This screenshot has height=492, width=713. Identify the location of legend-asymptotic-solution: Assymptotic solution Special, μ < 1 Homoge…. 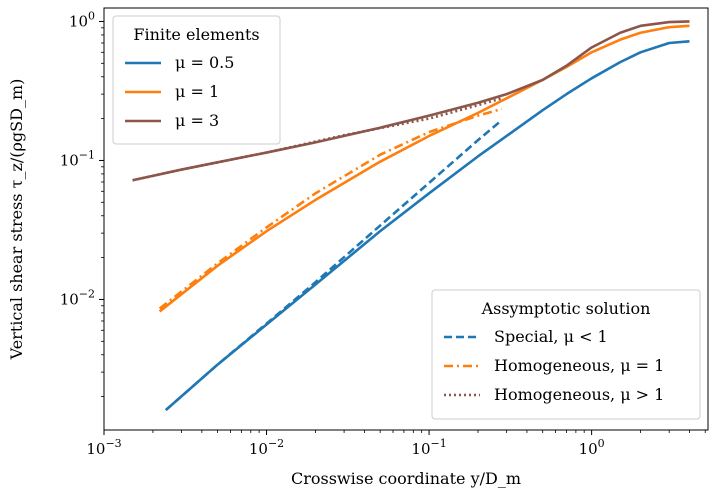
(566, 354).